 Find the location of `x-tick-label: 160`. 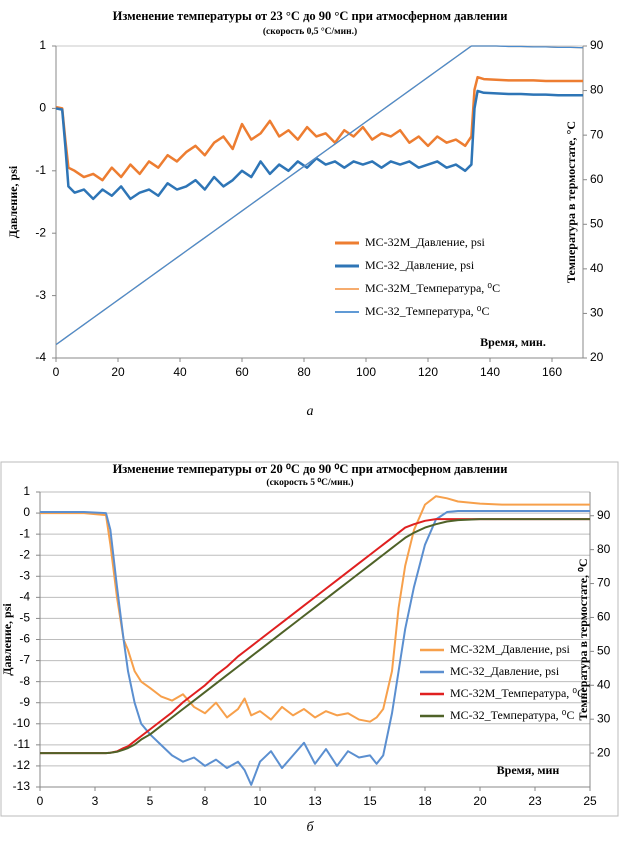

x-tick-label: 160 is located at coordinates (552, 372).